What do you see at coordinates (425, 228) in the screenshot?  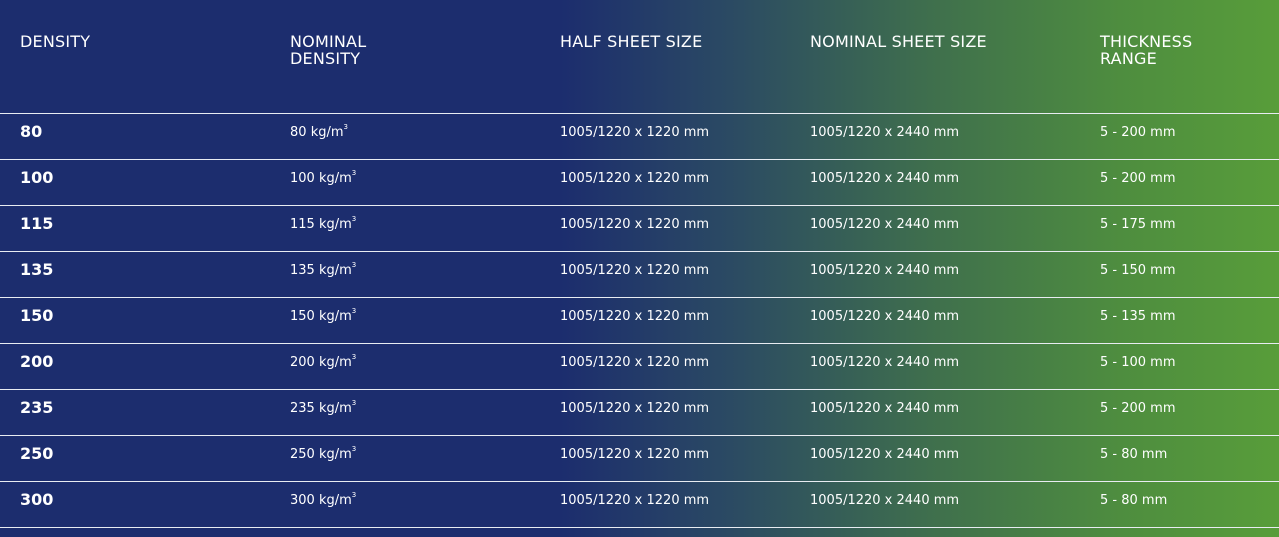 I see `cell-nominal-density: 115 kg/m3` at bounding box center [425, 228].